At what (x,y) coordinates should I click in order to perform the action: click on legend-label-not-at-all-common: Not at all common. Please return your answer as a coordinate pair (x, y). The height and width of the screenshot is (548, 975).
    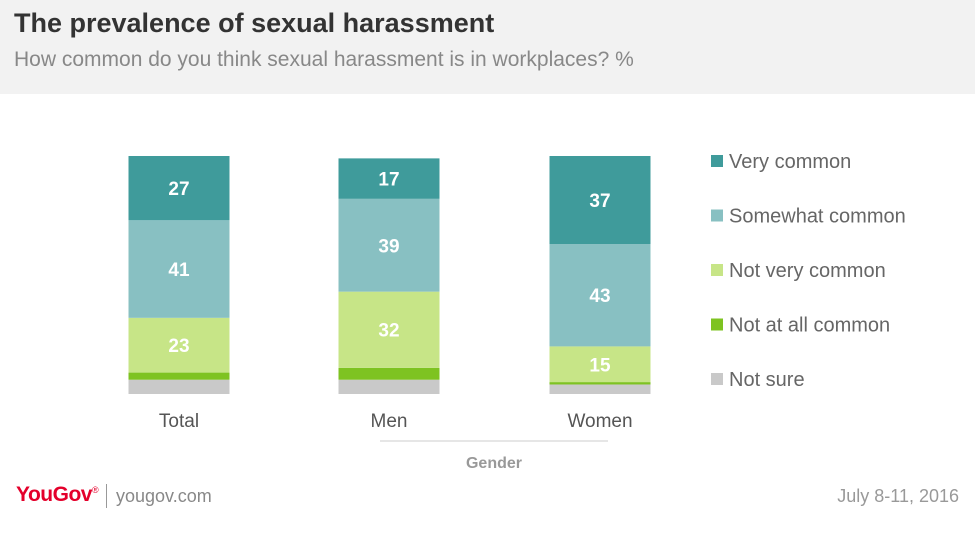
    Looking at the image, I should click on (809, 326).